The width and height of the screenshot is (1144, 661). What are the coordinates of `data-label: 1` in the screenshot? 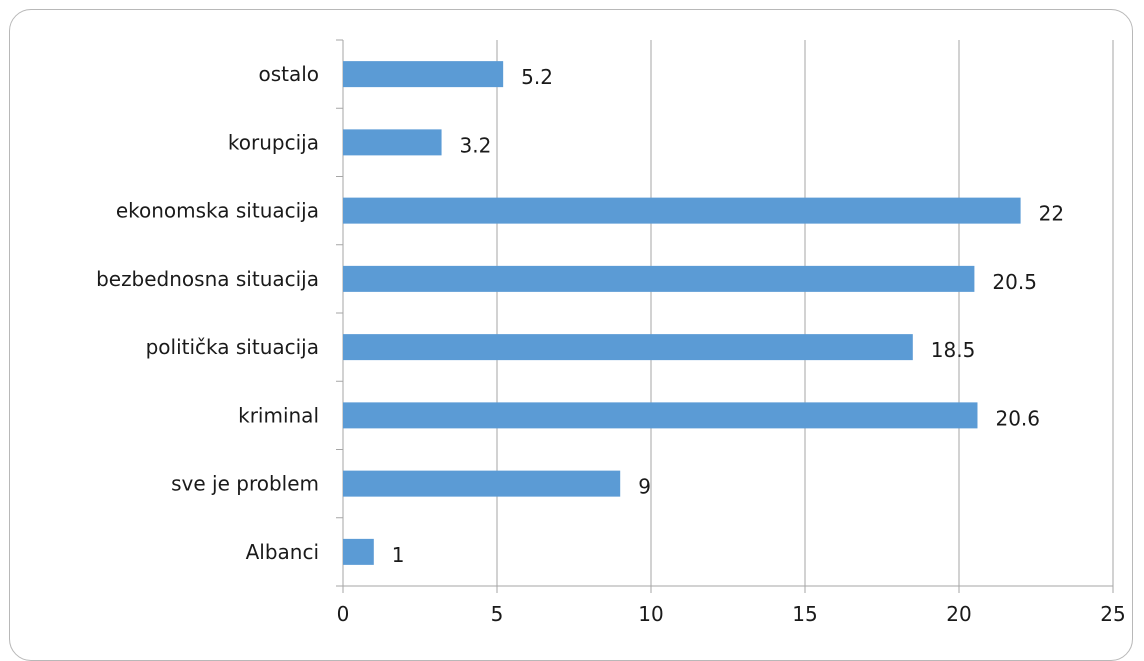 It's located at (398, 555).